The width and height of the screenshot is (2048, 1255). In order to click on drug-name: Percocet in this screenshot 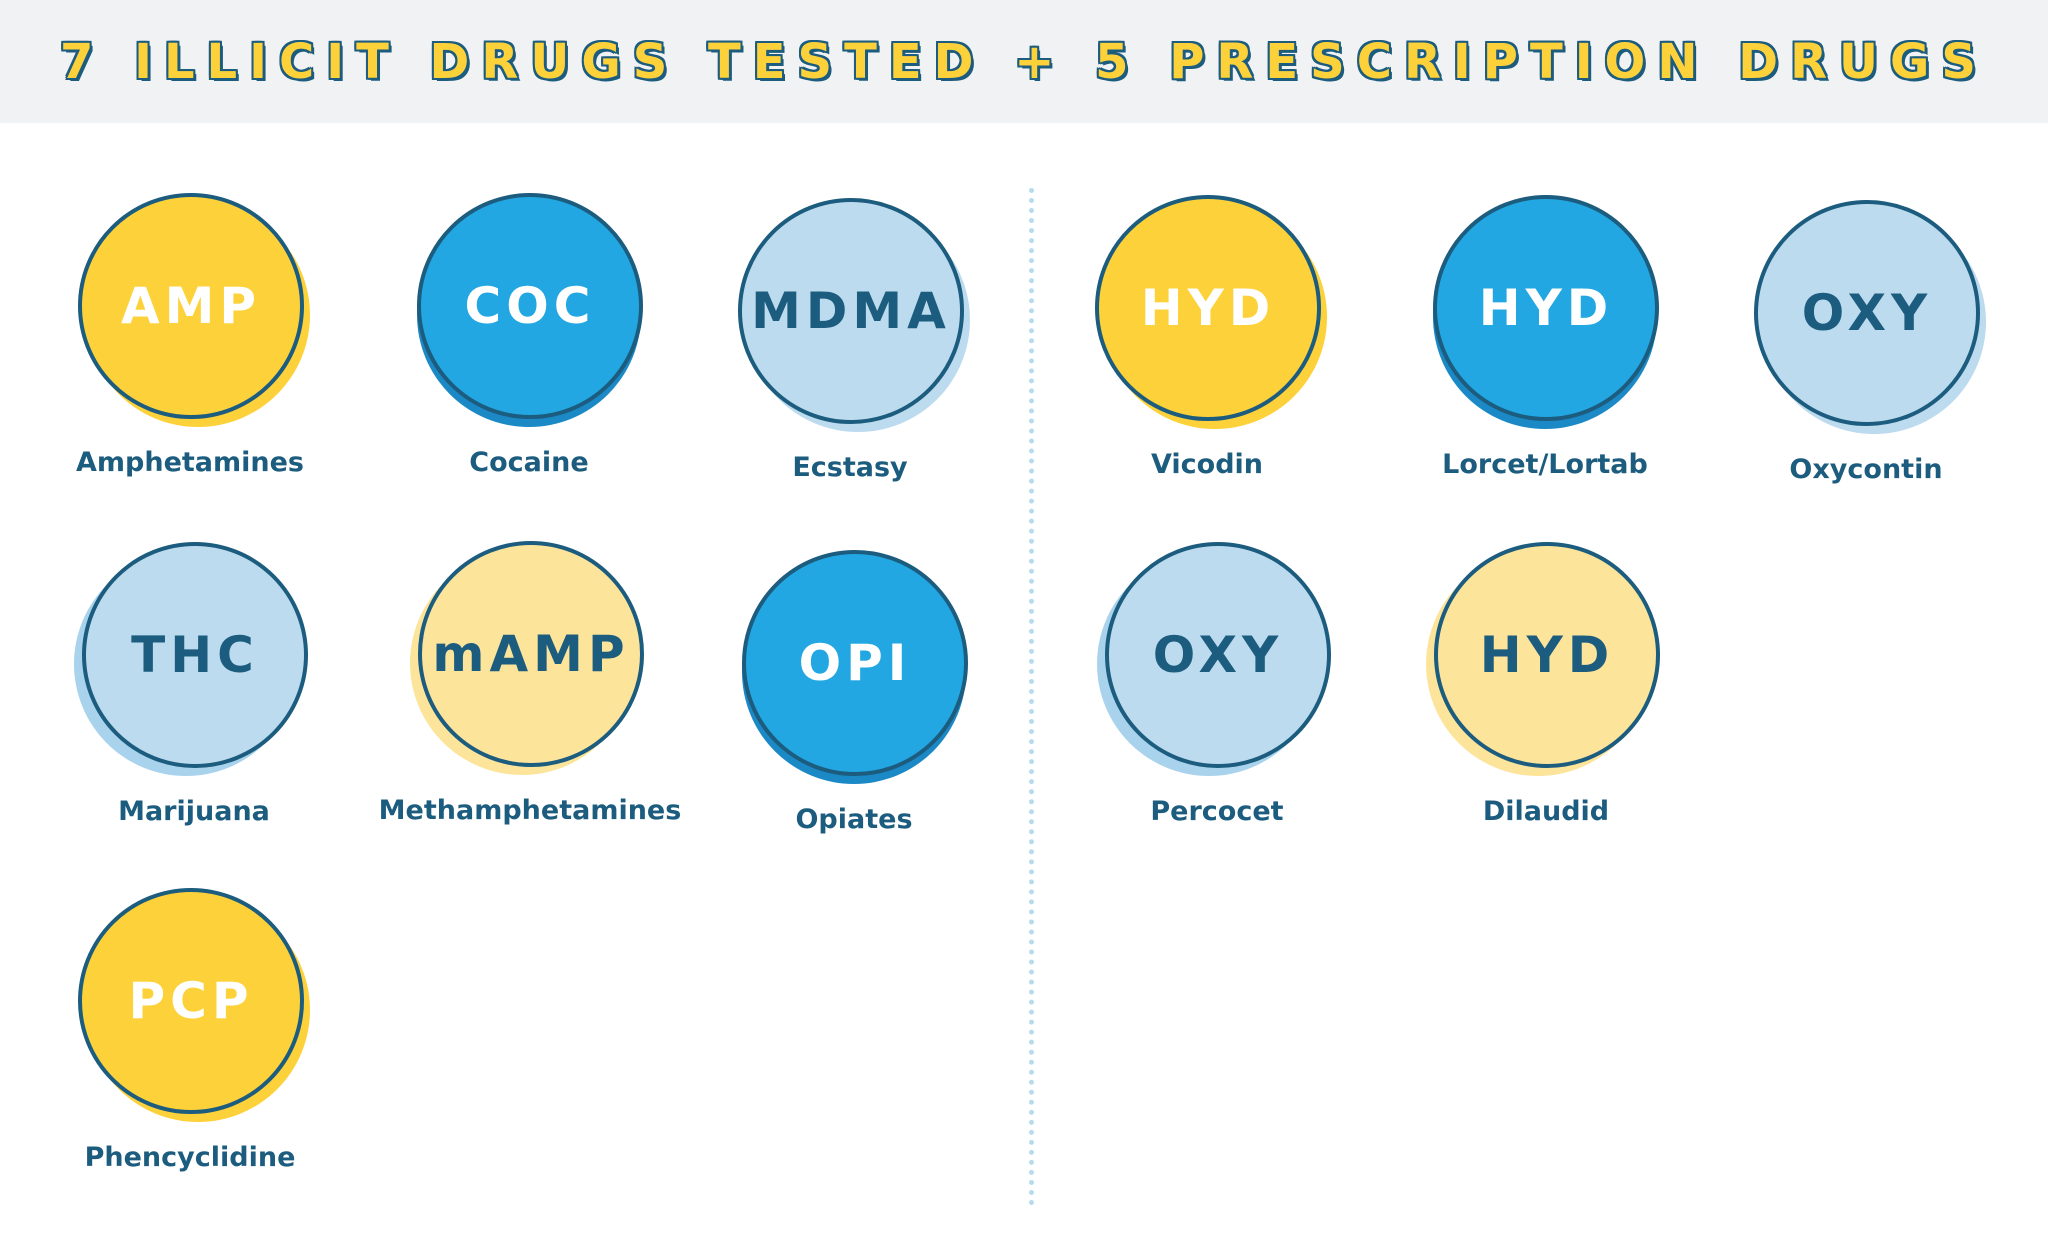, I will do `click(1217, 811)`.